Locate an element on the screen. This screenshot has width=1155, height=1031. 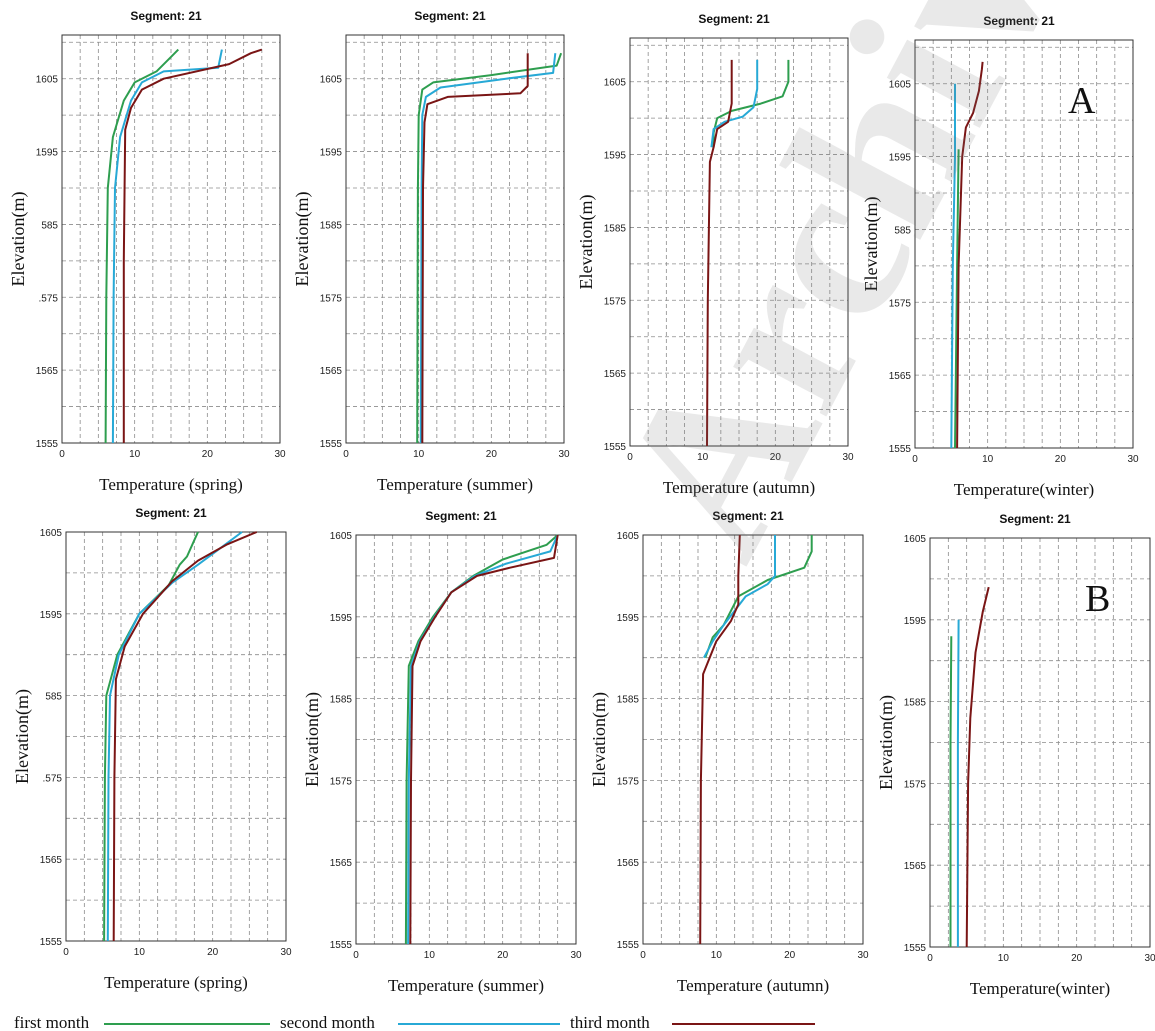
legend: first month second month third month is located at coordinates (414, 1022).